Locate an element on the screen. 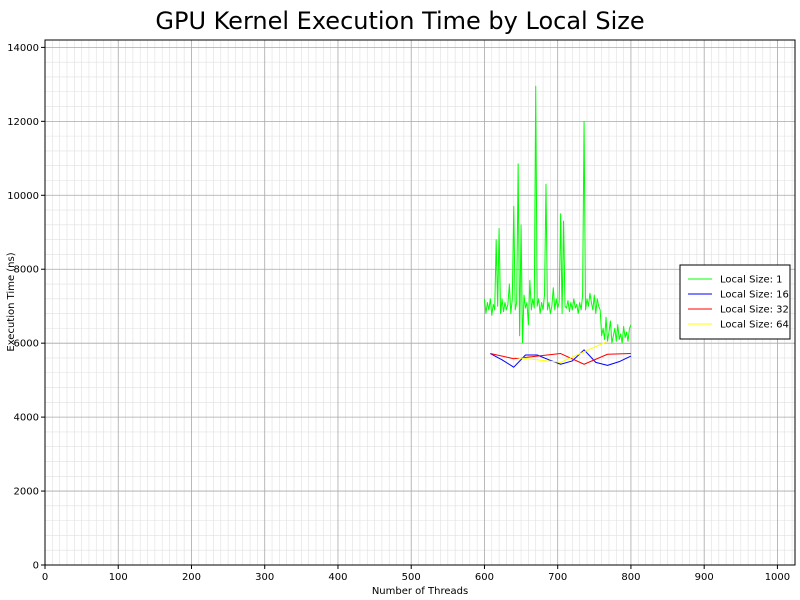 The width and height of the screenshot is (800, 600). y-tick-label: 6000 is located at coordinates (26, 344).